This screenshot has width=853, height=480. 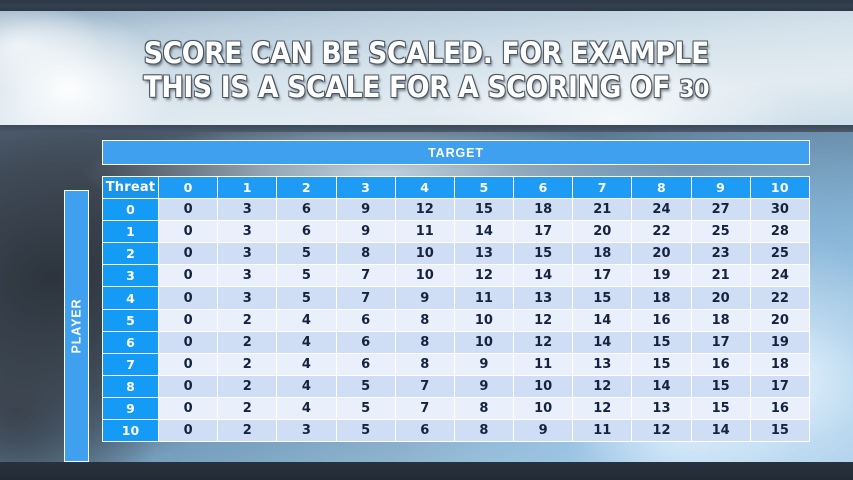 What do you see at coordinates (306, 386) in the screenshot?
I see `score-cell-p8-t2: 4` at bounding box center [306, 386].